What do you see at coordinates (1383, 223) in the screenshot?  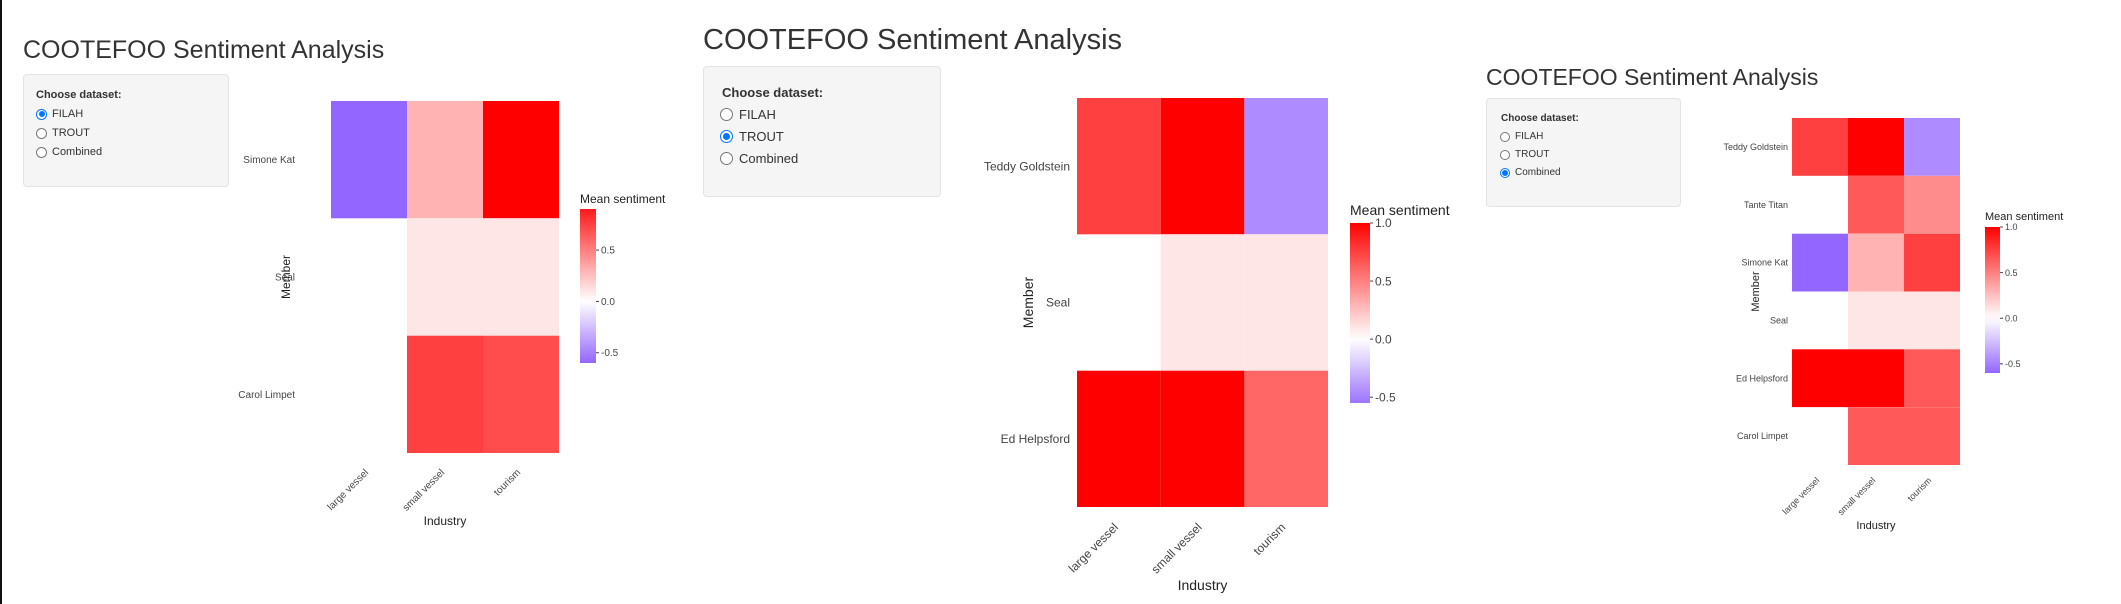 I see `colorbar-tick-label: 1.0` at bounding box center [1383, 223].